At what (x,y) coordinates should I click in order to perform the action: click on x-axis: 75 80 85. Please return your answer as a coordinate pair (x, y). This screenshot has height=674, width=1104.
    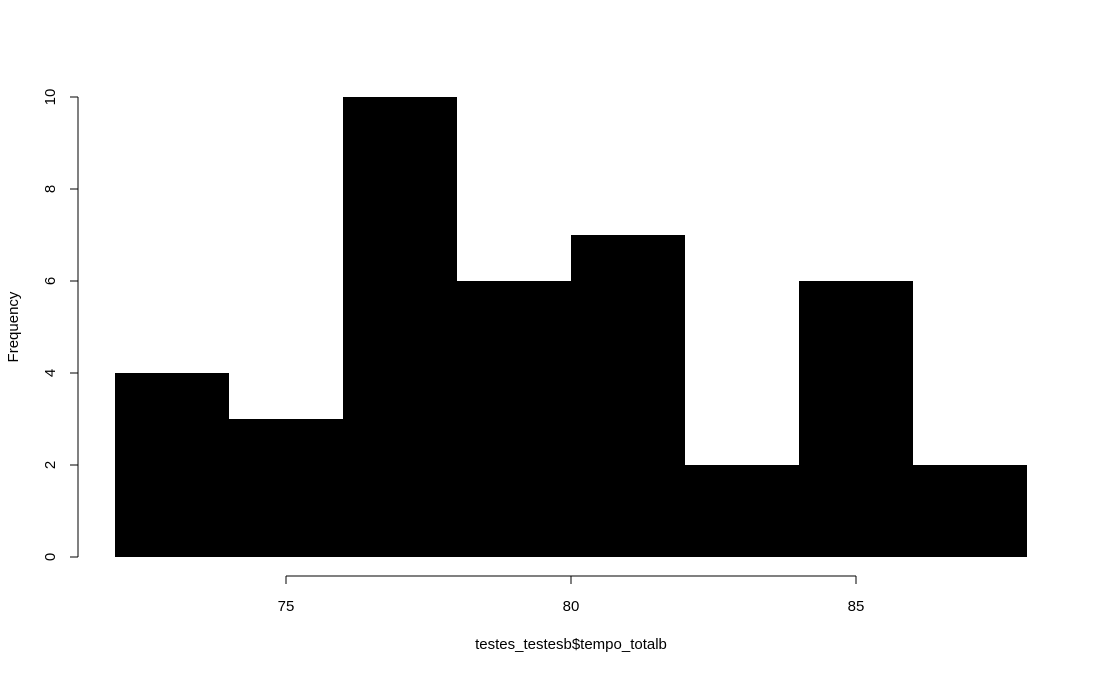
    Looking at the image, I should click on (571, 595).